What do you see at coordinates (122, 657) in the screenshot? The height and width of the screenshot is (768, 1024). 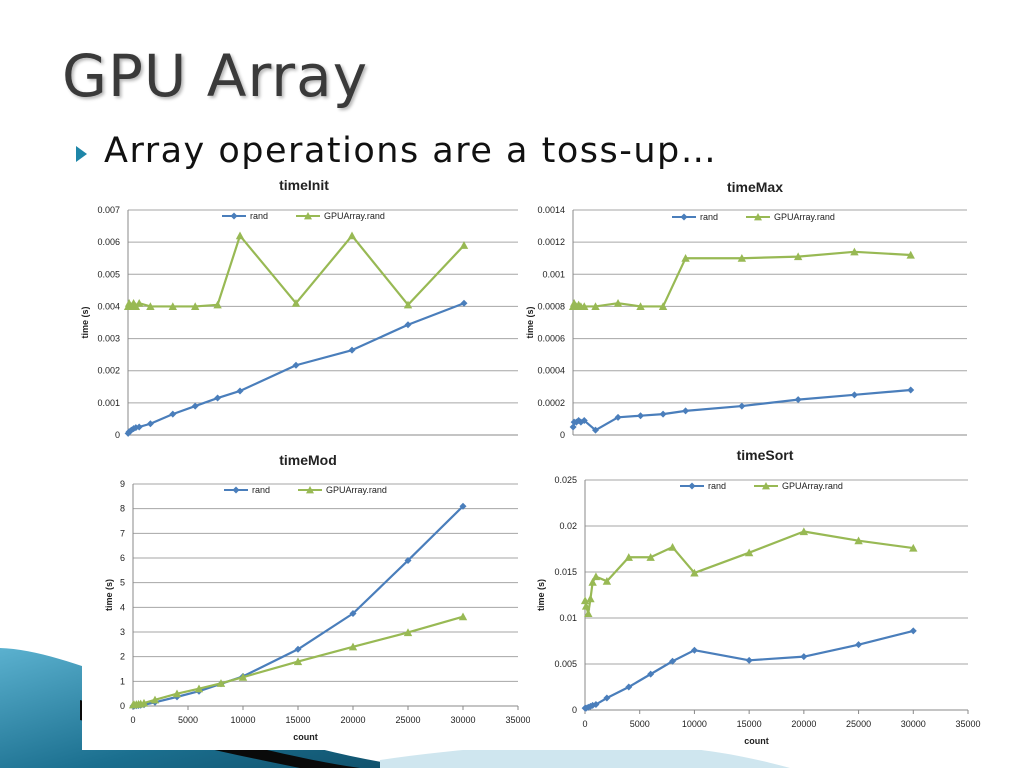 I see `y-tick-label: 2` at bounding box center [122, 657].